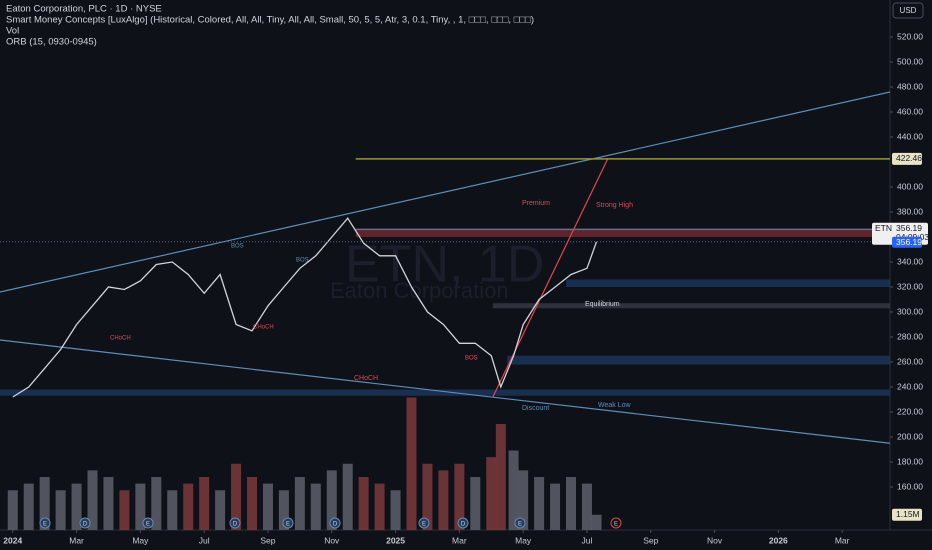 This screenshot has height=550, width=932. I want to click on y-tick-label: 160.00, so click(910, 486).